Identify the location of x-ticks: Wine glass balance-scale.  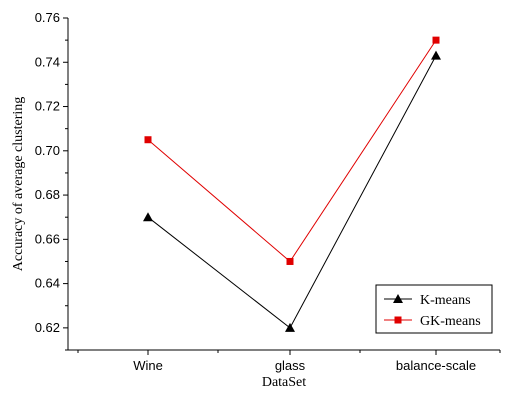
(289, 361).